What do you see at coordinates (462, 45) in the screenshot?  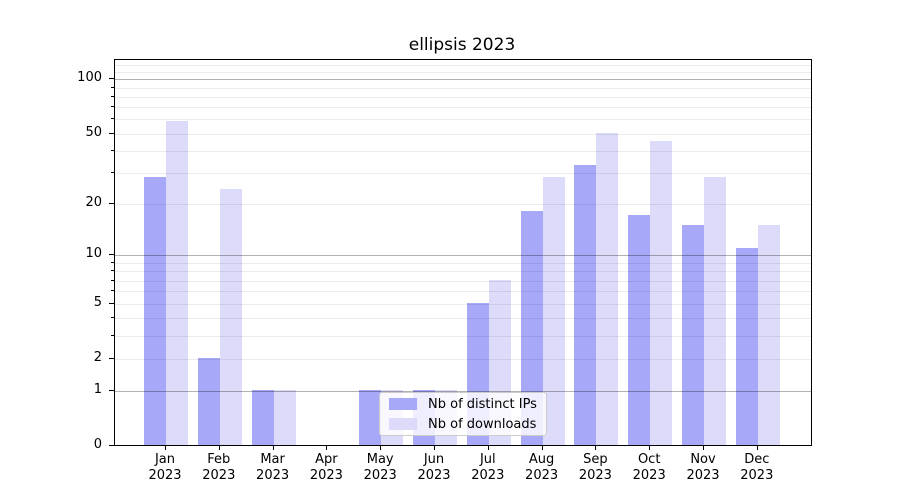 I see `chart-title: ellipsis 2023` at bounding box center [462, 45].